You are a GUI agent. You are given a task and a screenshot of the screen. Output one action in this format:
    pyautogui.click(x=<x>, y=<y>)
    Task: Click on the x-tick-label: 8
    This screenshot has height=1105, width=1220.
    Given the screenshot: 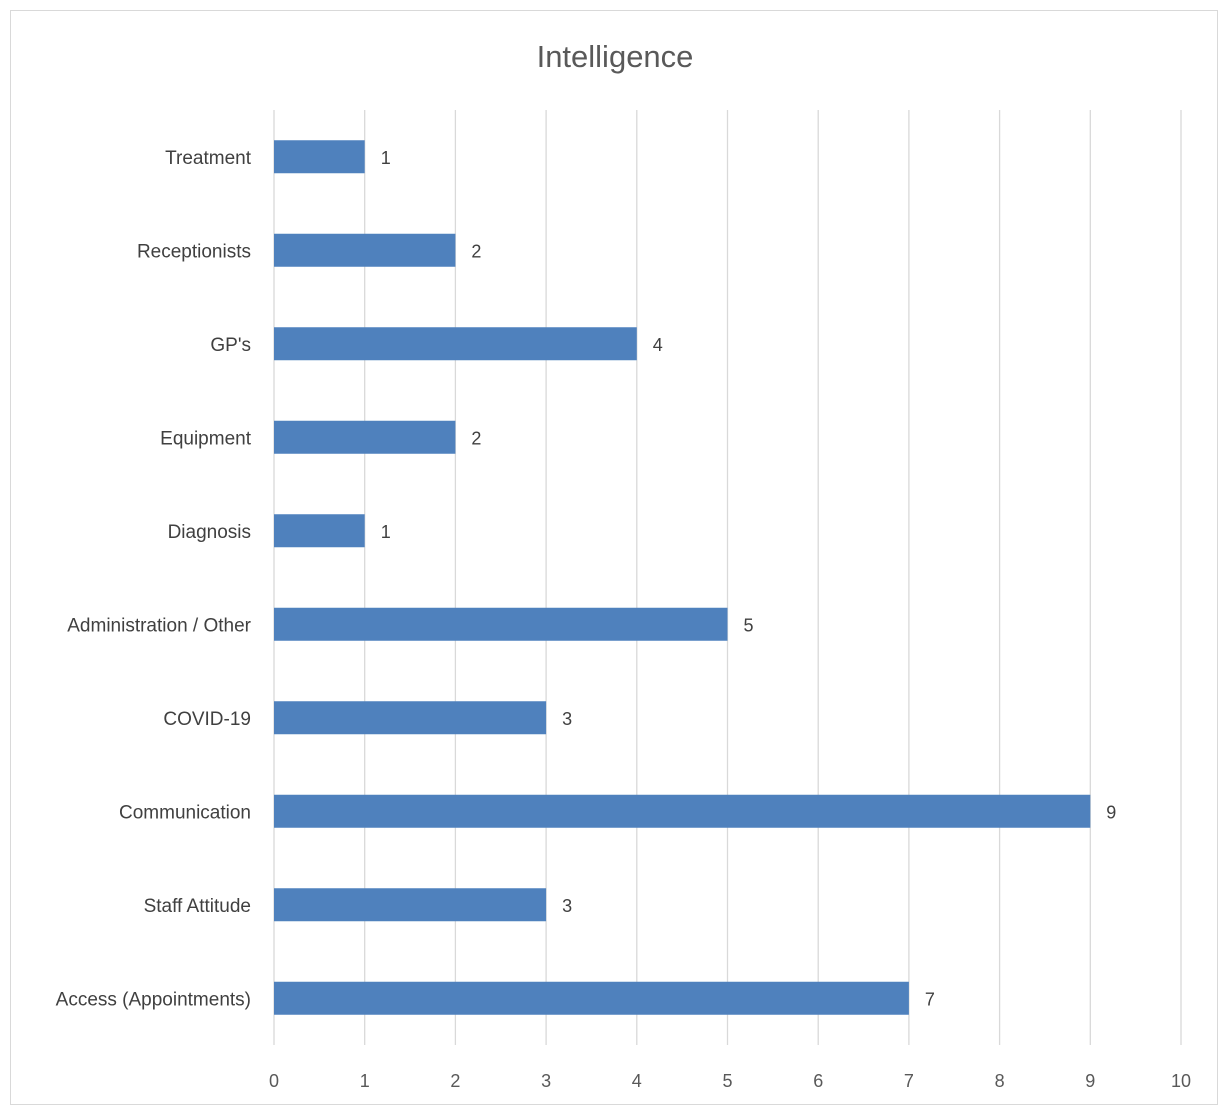 What is the action you would take?
    pyautogui.click(x=1000, y=1081)
    